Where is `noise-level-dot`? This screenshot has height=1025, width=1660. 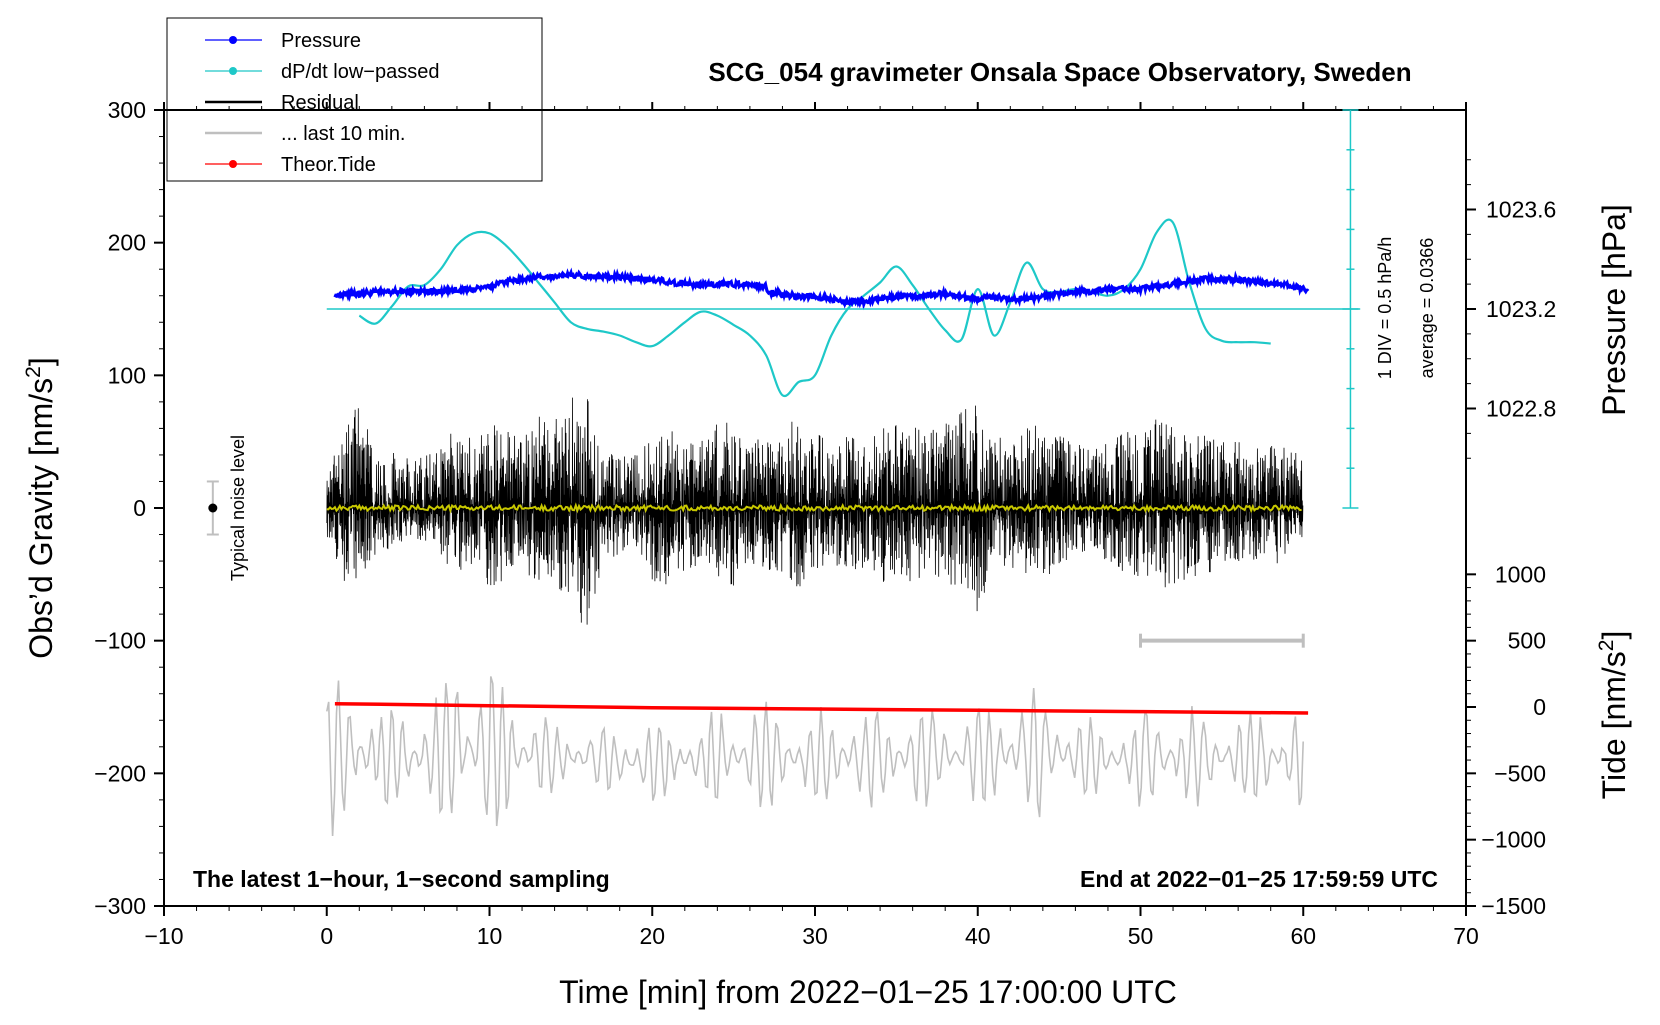 noise-level-dot is located at coordinates (213, 508).